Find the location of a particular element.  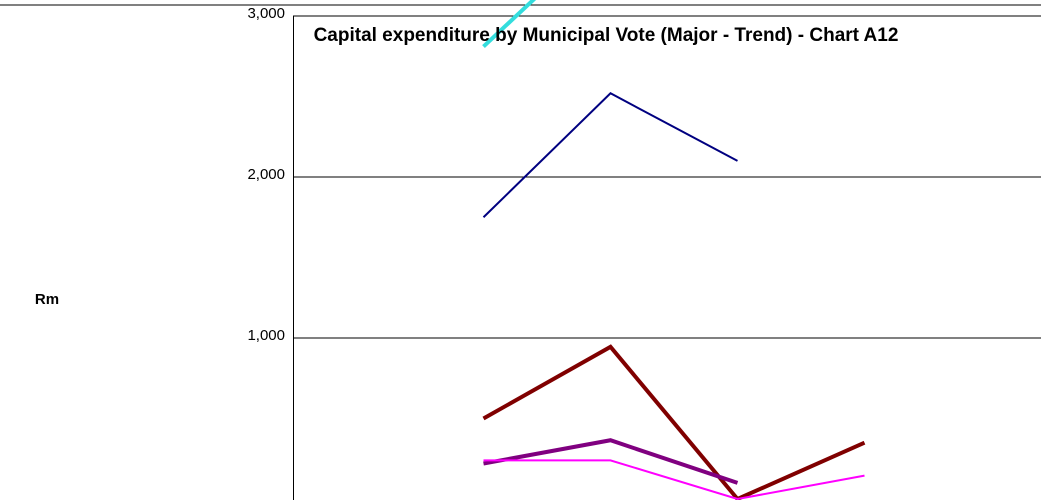

y-tick-label: 2,000 is located at coordinates (266, 174).